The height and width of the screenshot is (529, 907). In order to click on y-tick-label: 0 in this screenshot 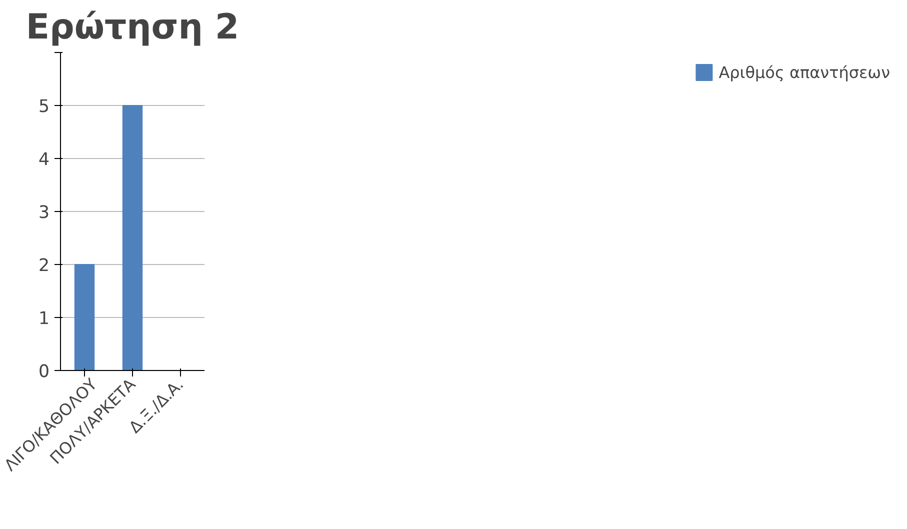, I will do `click(44, 372)`.